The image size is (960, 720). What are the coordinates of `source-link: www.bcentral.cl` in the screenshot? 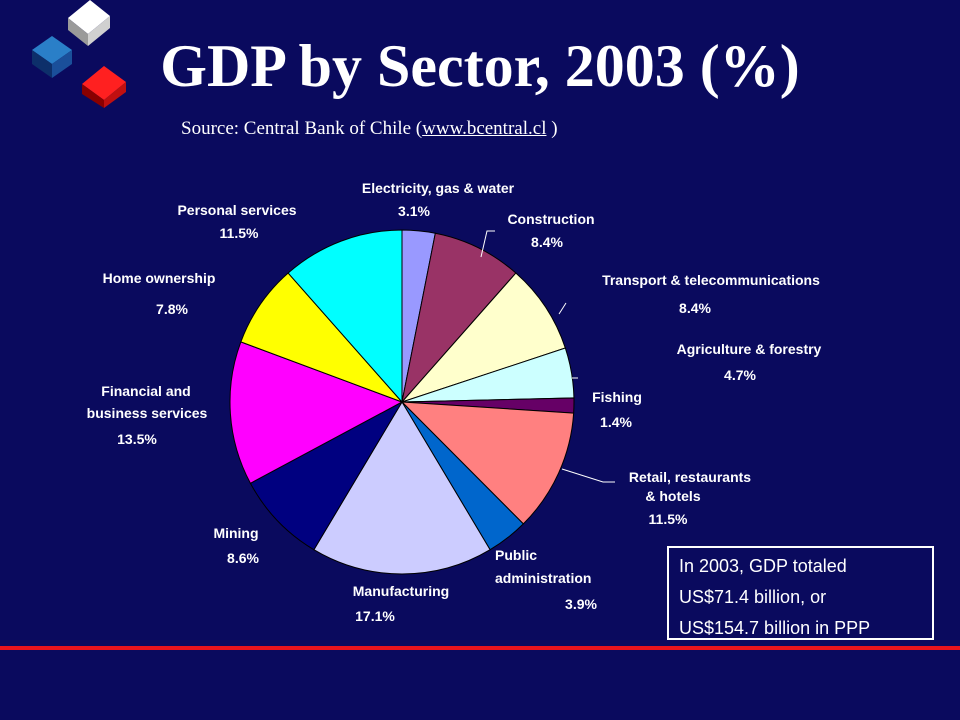 It's located at (484, 128).